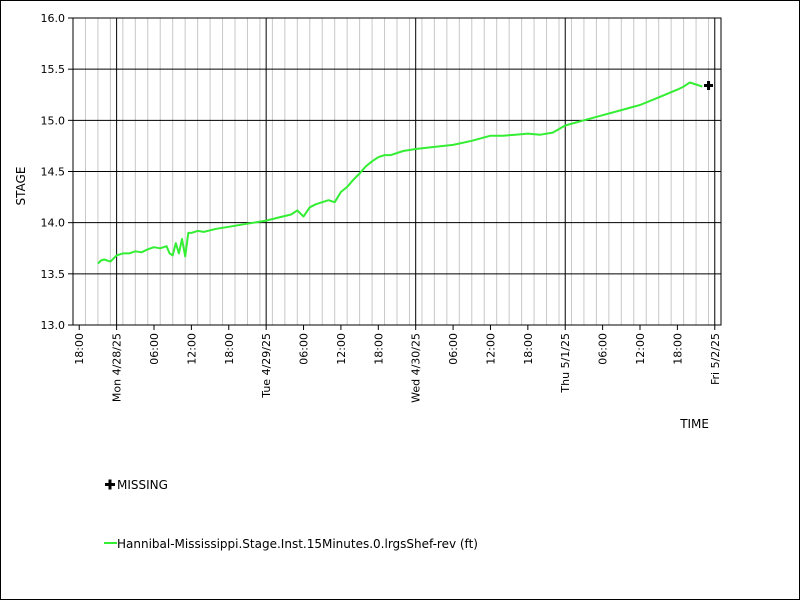 Image resolution: width=800 pixels, height=600 pixels. Describe the element at coordinates (416, 368) in the screenshot. I see `x-tick-label: Wed 4/30/25` at that location.